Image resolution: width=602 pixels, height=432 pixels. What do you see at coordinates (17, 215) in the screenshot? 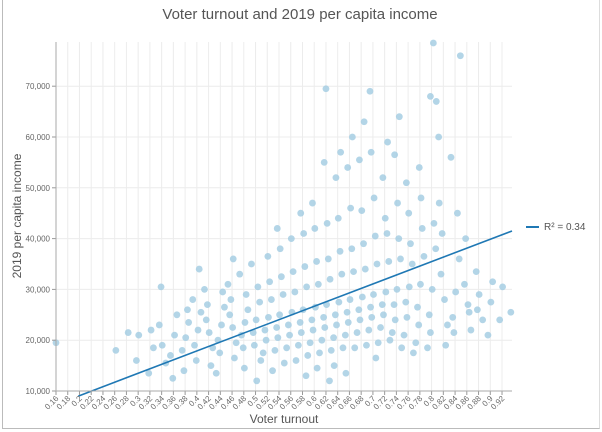
I see `y-axis-label: 2019 per capita income` at bounding box center [17, 215].